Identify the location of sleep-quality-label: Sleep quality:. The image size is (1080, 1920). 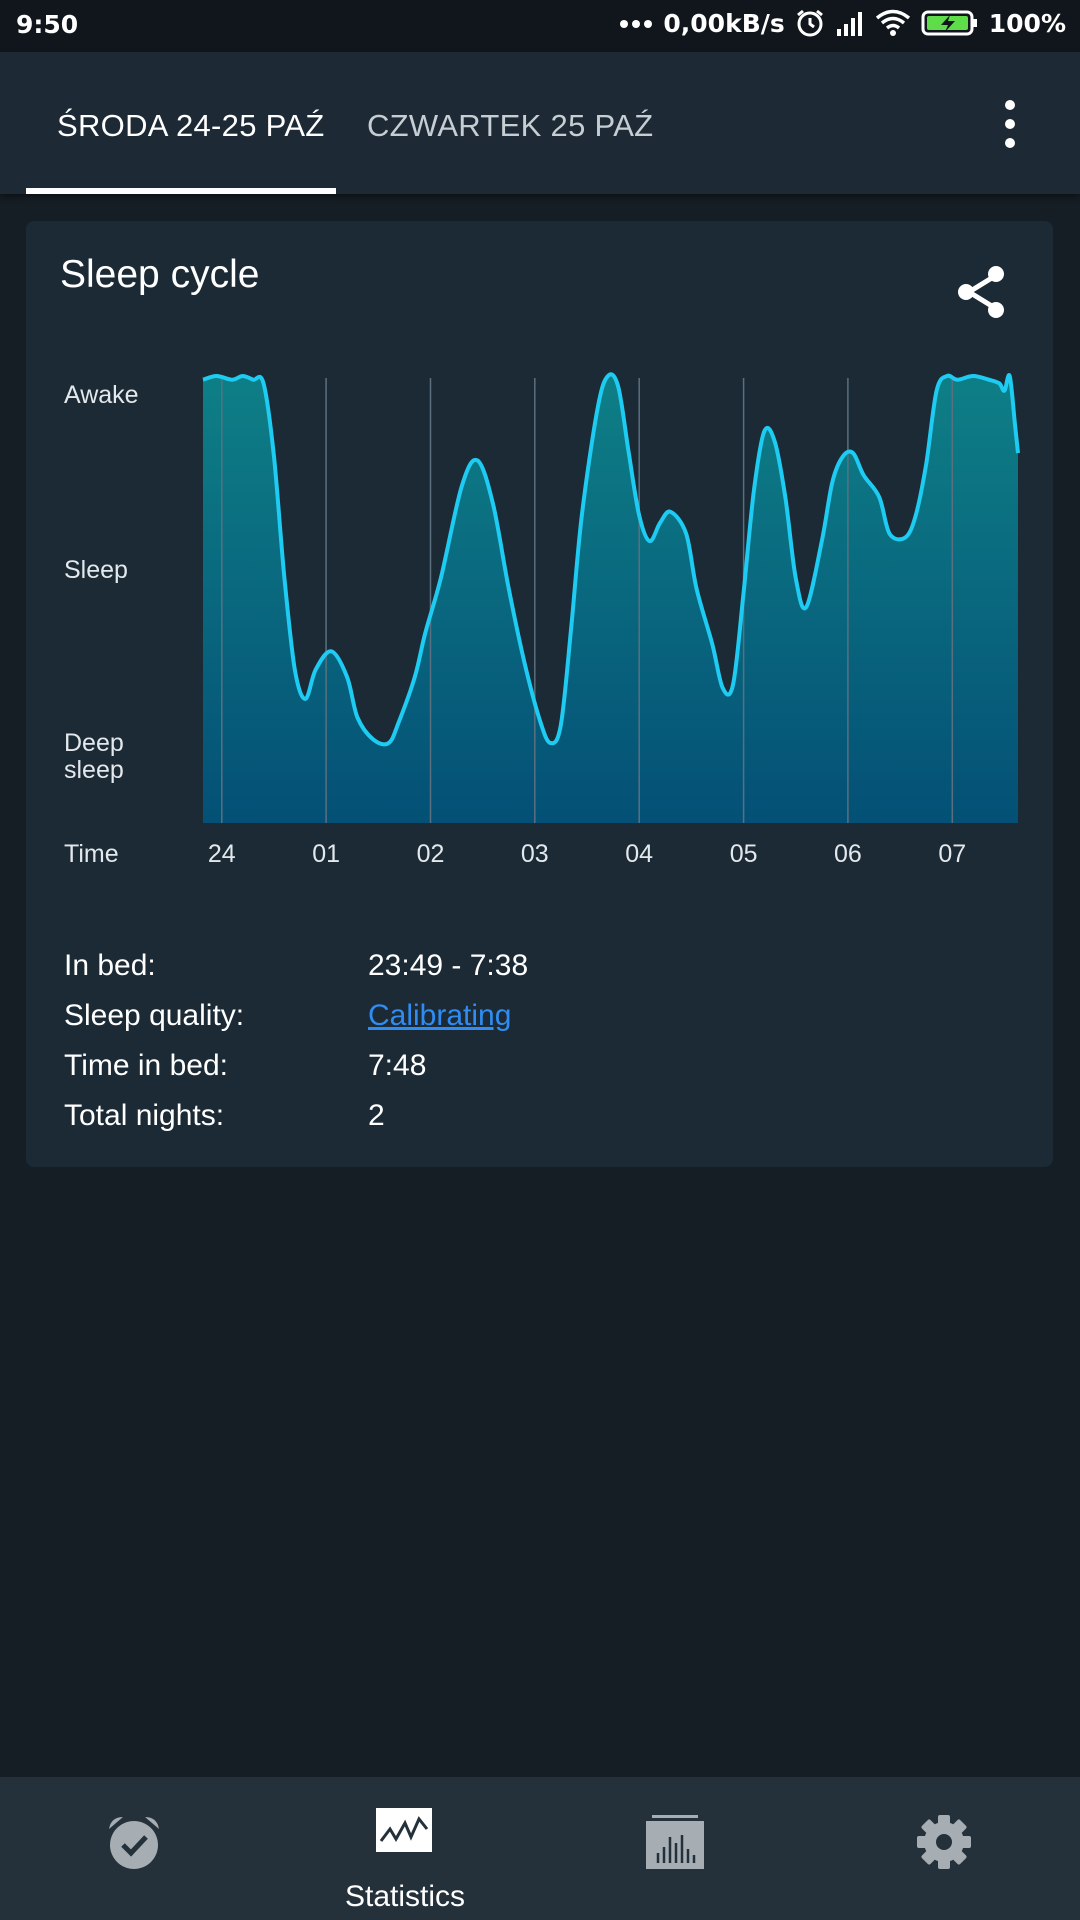
(154, 1015).